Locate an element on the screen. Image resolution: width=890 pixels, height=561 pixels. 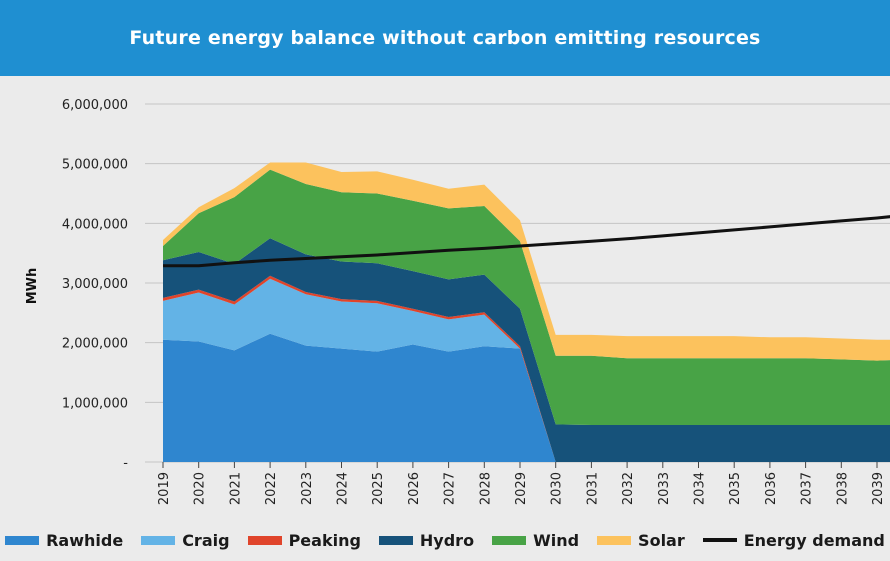
x-tick-label: 2039 is located at coordinates (878, 488).